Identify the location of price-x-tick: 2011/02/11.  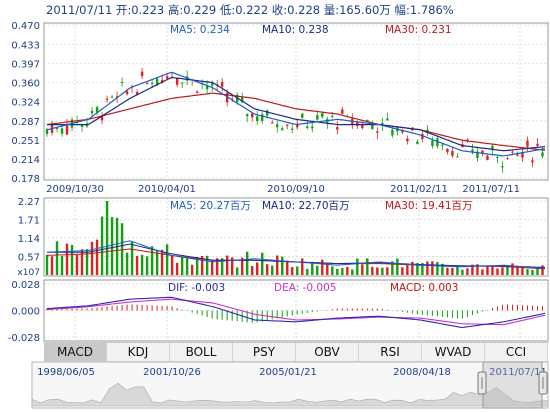
(419, 189).